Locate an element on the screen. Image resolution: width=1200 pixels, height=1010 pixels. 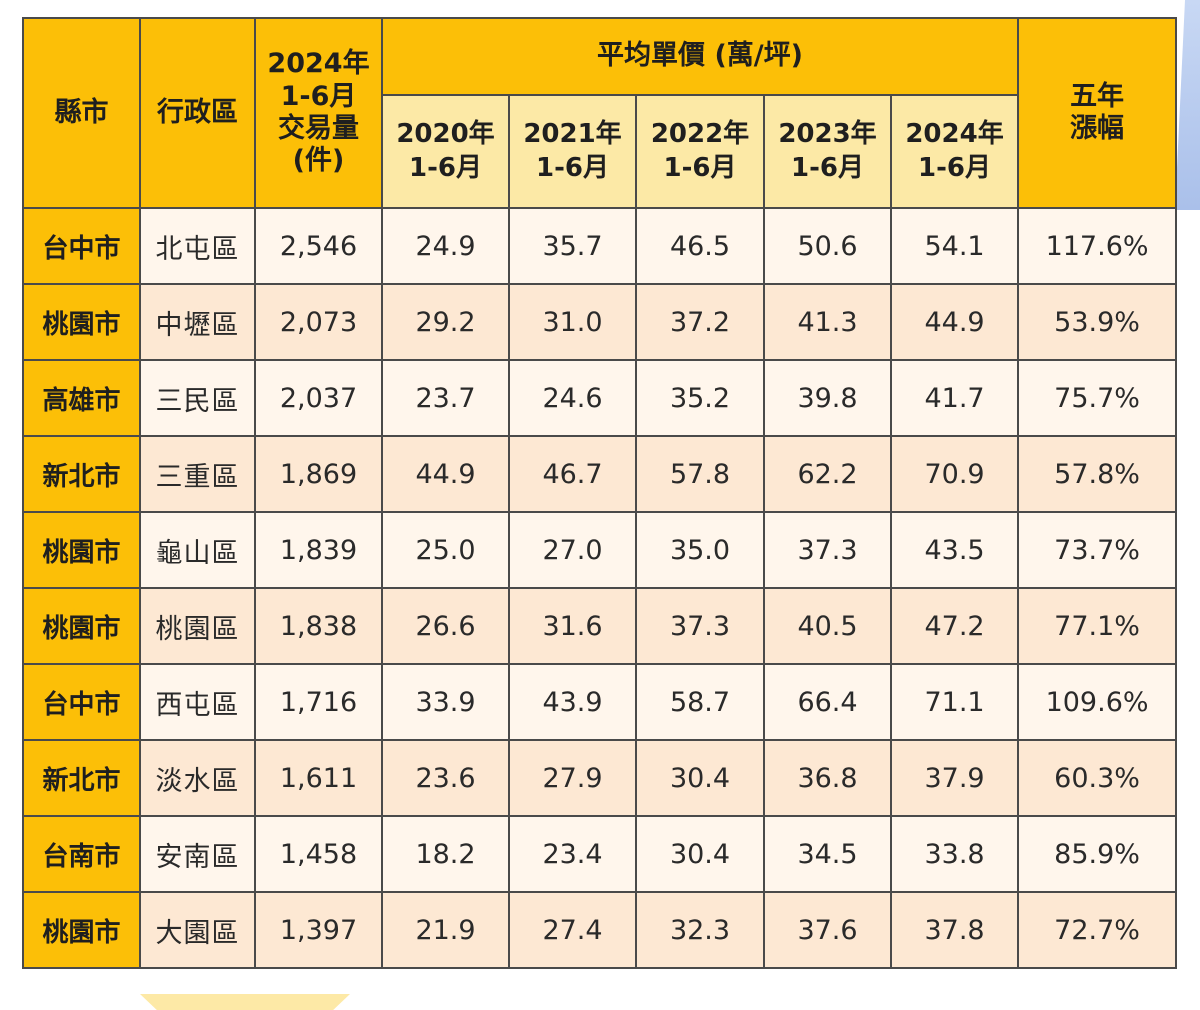
cell-county: 高雄市 is located at coordinates (81, 398).